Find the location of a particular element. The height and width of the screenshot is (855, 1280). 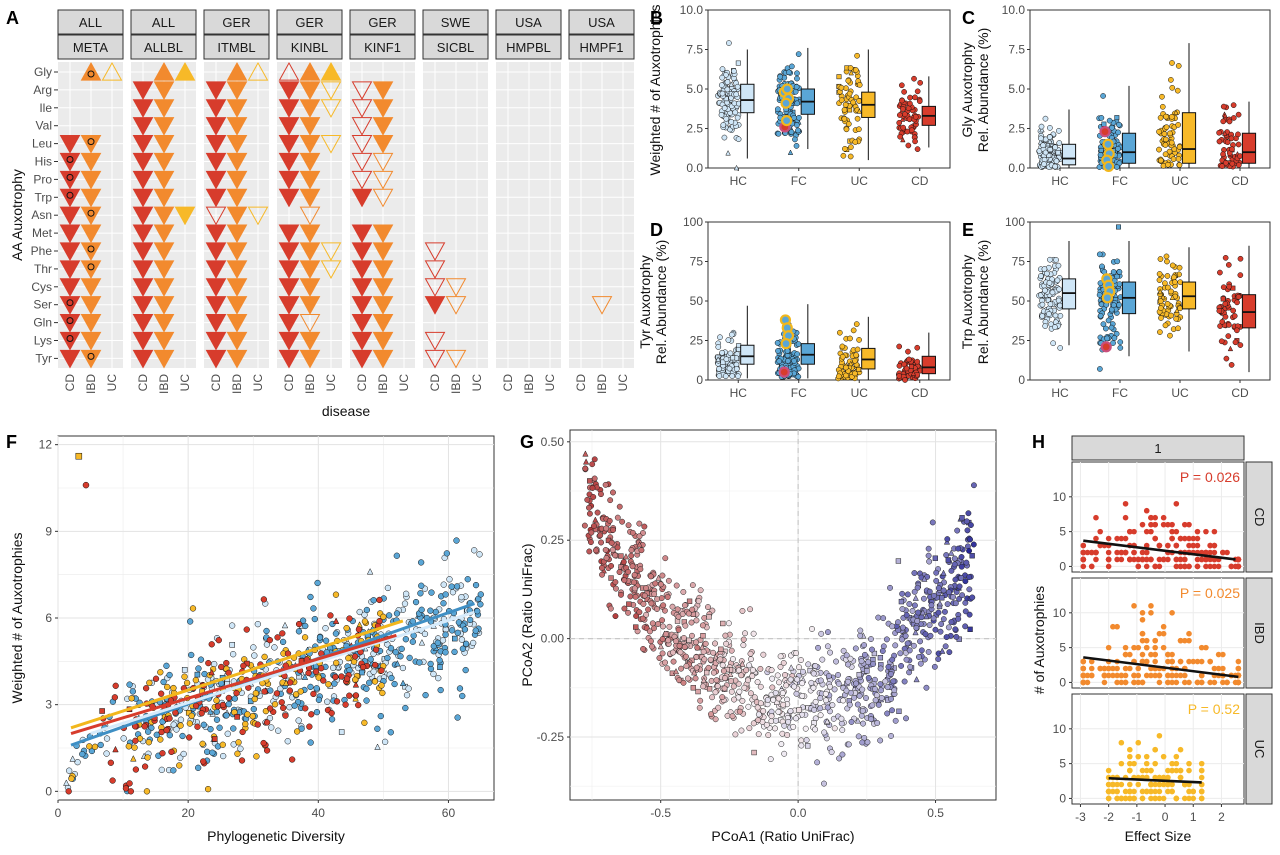

triangle-thr-uc is located at coordinates (331, 269).